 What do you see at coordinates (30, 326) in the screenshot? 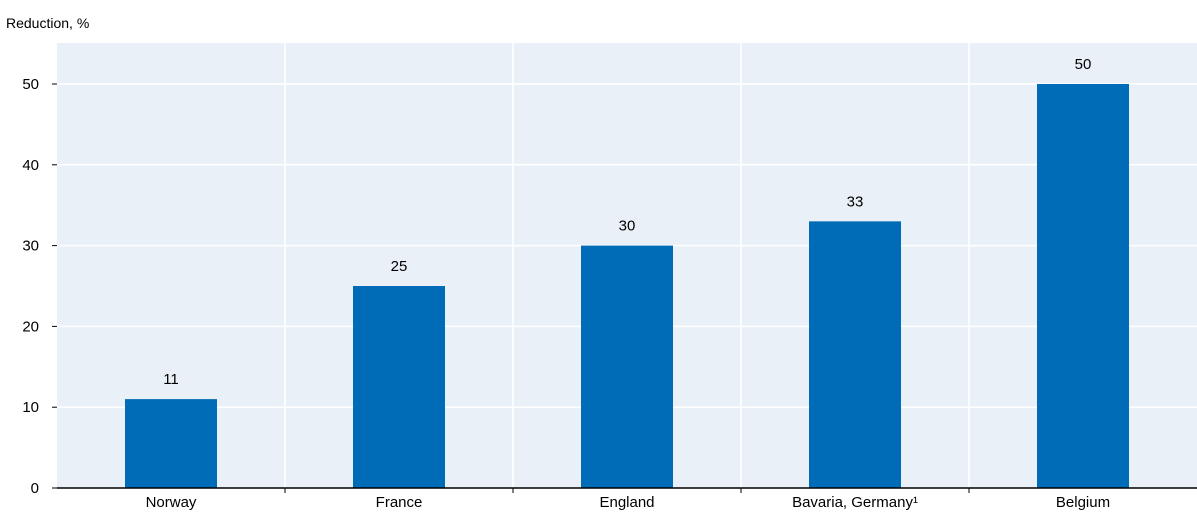
I see `y-tick-label: 20` at bounding box center [30, 326].